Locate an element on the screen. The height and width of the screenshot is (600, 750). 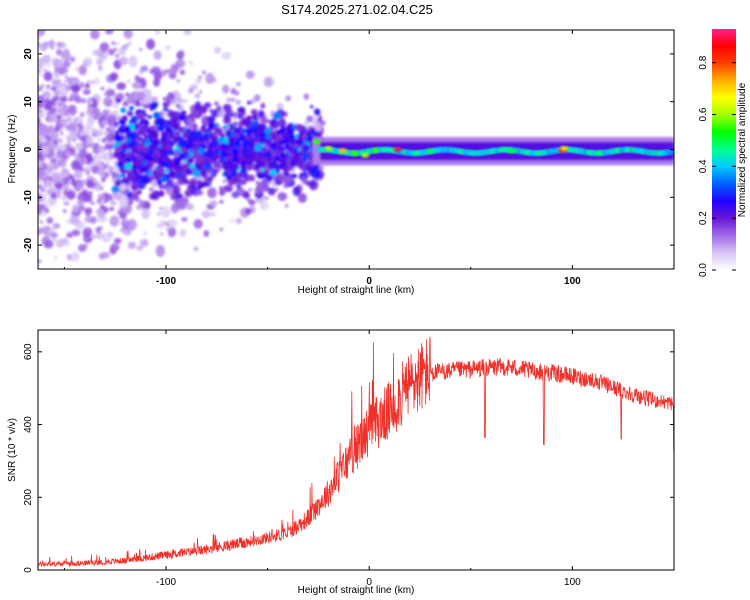
spectrogram-ytick-label: 0 is located at coordinates (28, 149).